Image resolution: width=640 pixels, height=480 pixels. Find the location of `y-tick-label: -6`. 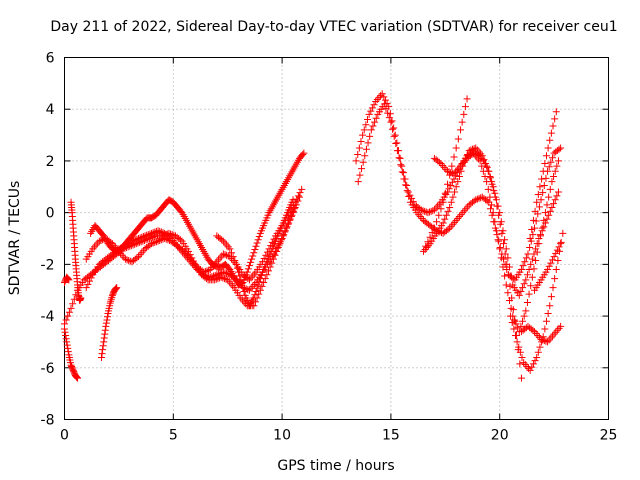

y-tick-label: -6 is located at coordinates (48, 369).